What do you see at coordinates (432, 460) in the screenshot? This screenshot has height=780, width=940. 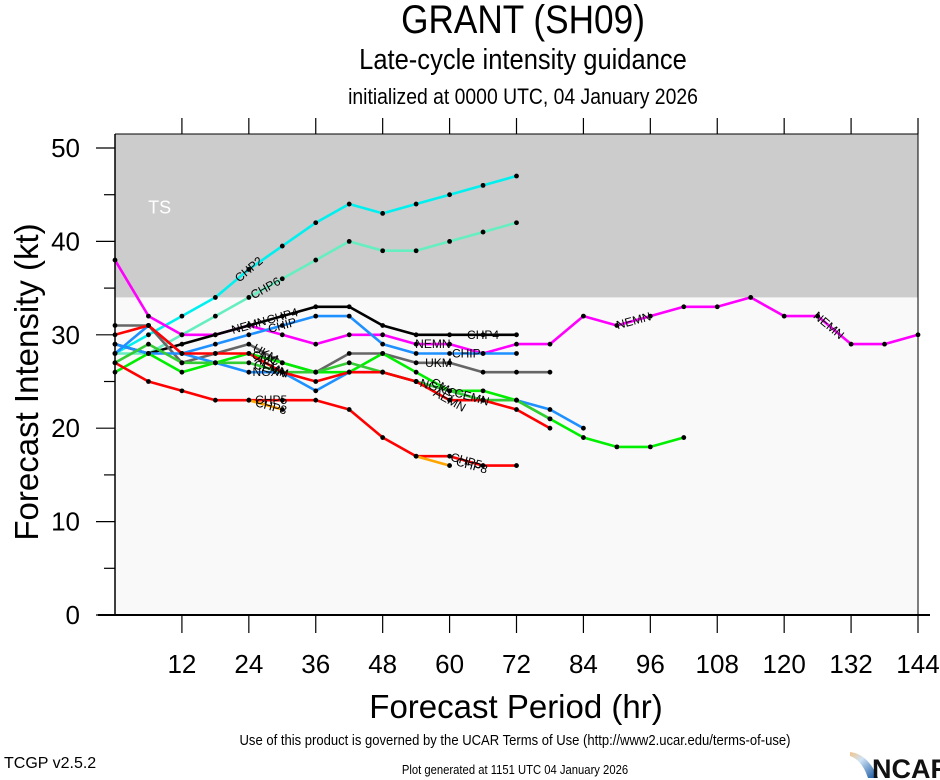 I see `series-line-chp8` at bounding box center [432, 460].